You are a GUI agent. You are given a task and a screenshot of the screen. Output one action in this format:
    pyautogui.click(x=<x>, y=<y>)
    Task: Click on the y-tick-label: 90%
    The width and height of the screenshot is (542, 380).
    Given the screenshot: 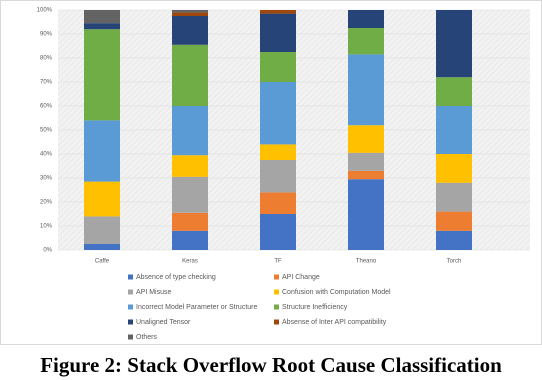 What is the action you would take?
    pyautogui.click(x=46, y=35)
    